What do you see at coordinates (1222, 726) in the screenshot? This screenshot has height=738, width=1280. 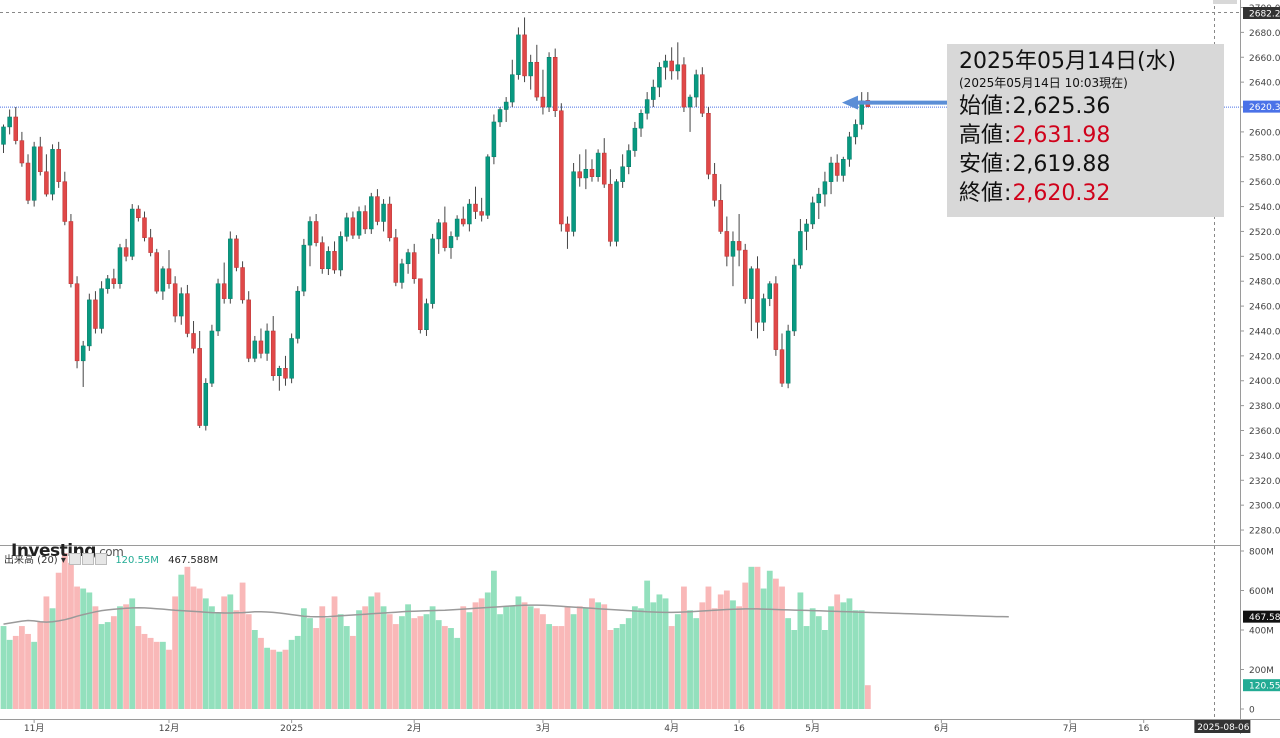 I see `time-cursor-tag` at bounding box center [1222, 726].